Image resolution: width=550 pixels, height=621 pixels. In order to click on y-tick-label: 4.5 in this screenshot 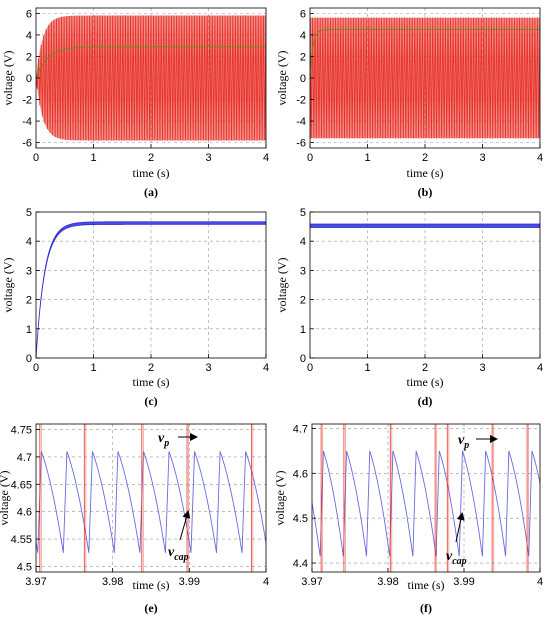, I will do `click(300, 519)`.